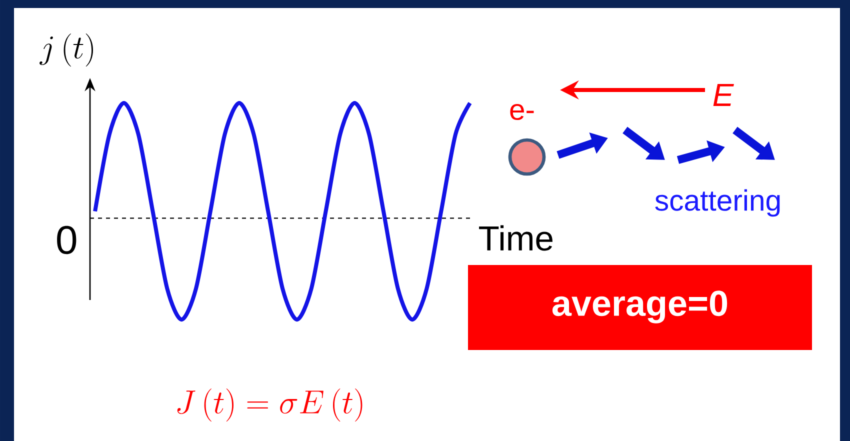 Image resolution: width=850 pixels, height=441 pixels. I want to click on text: 0, so click(66, 240).